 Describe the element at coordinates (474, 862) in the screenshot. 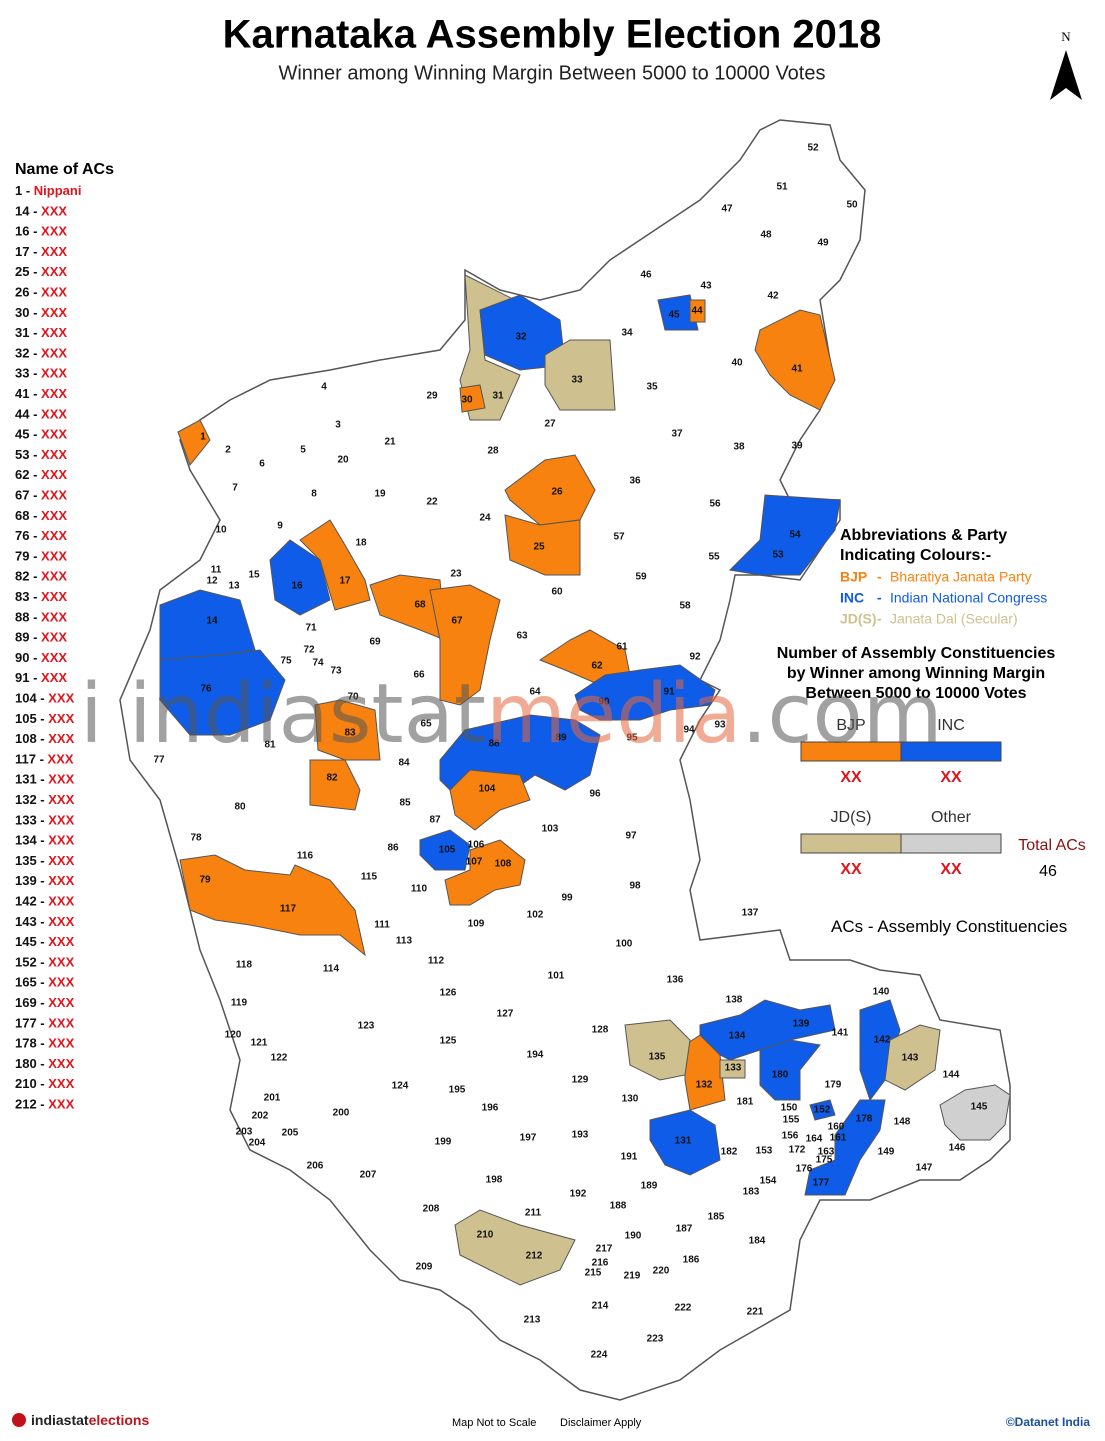

I see `constituency-label: 107` at that location.